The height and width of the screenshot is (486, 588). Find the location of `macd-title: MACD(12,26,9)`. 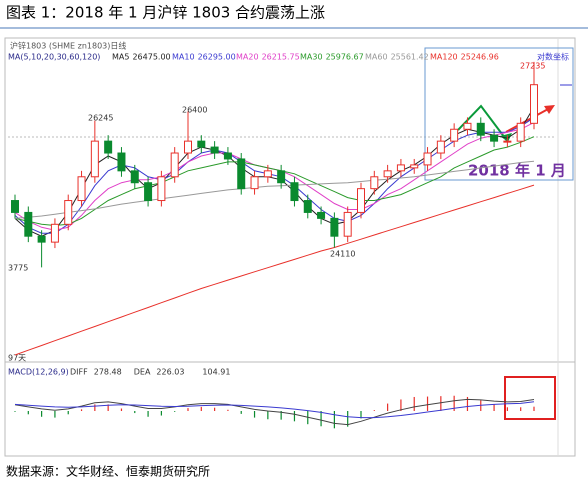

macd-title: MACD(12,26,9) is located at coordinates (38, 372).